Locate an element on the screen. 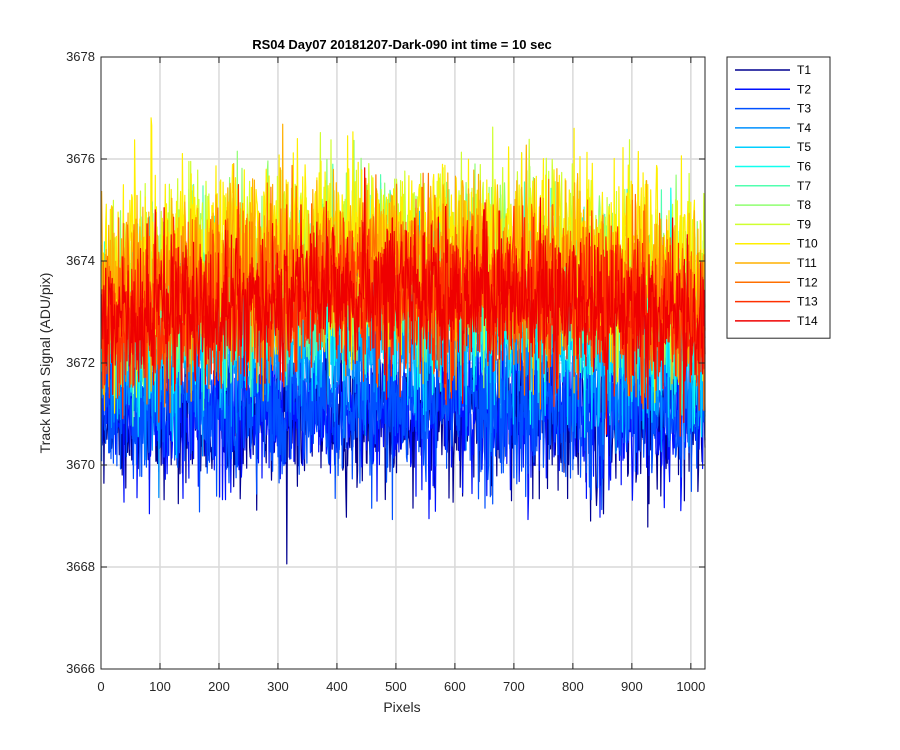  y-tick-label: 3668 is located at coordinates (80, 566).